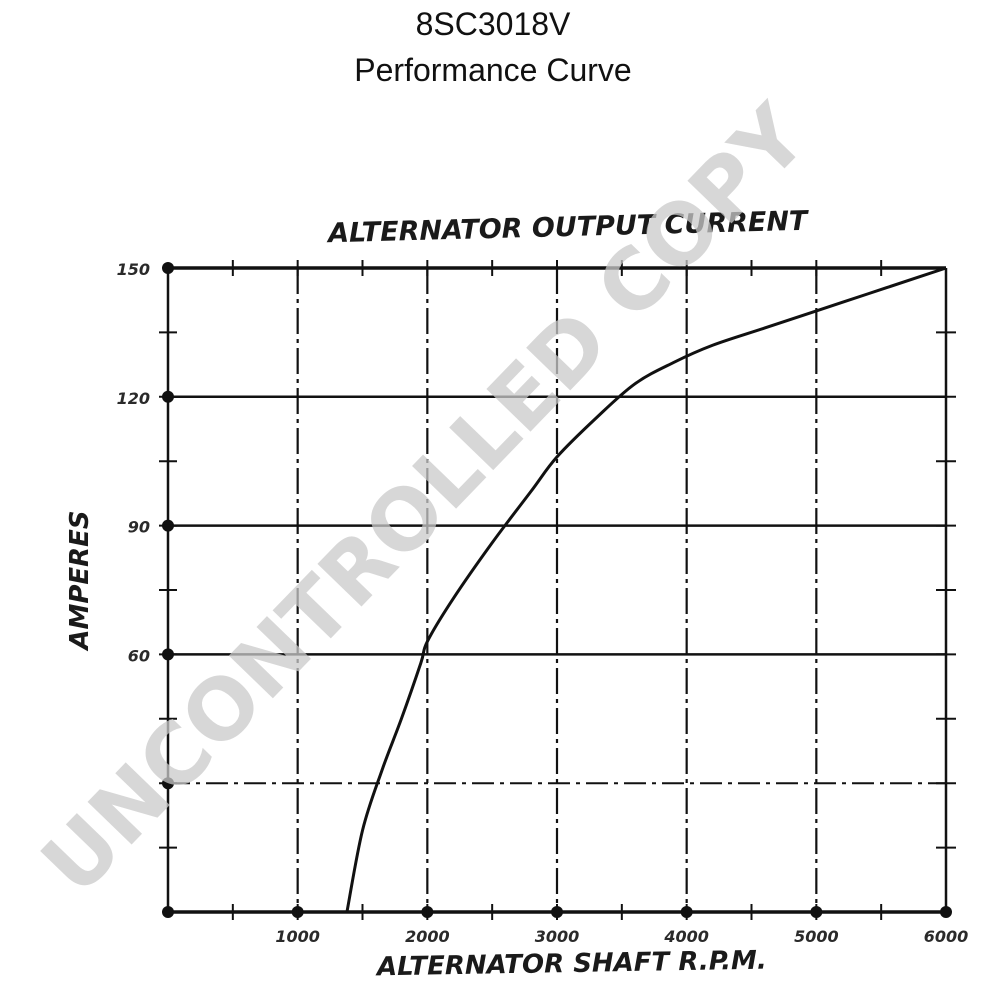  Describe the element at coordinates (621, 936) in the screenshot. I see `x-tick-labels: 1000 2000 3000 4000 5000 6000` at that location.